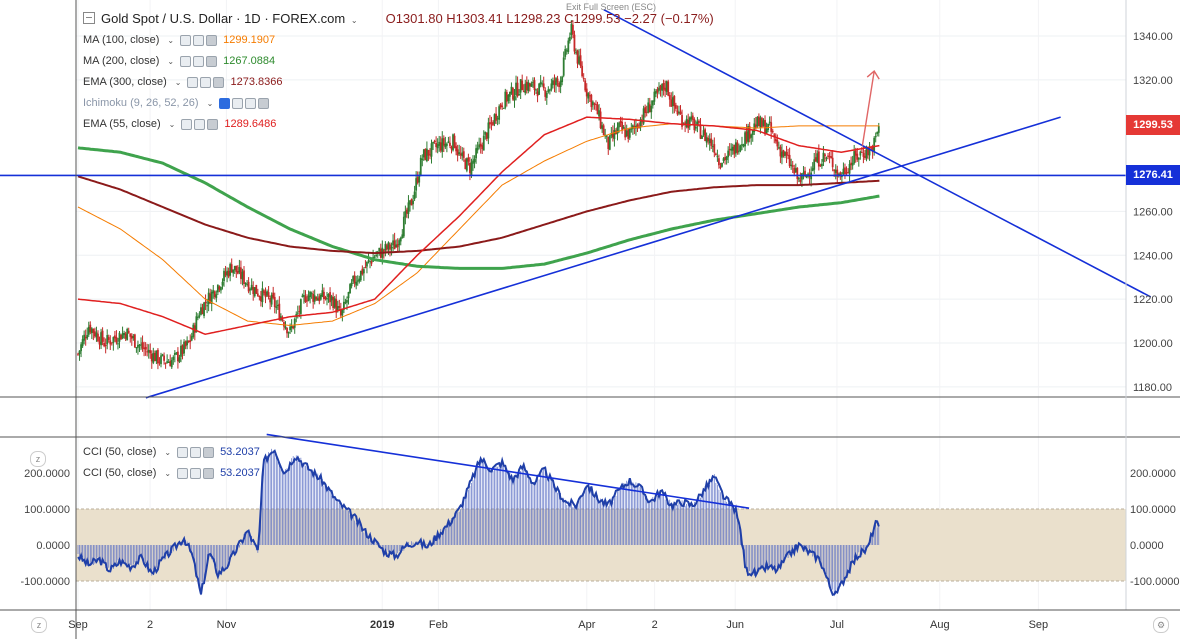  Describe the element at coordinates (47, 474) in the screenshot. I see `cci-axis-tick-label-left: 200.0000` at that location.